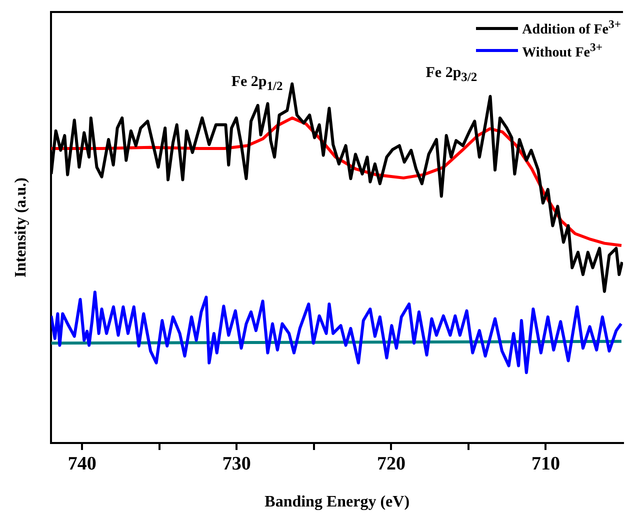 This screenshot has width=633, height=524. I want to click on y-axis-title: Intensity (a.u.), so click(21, 227).